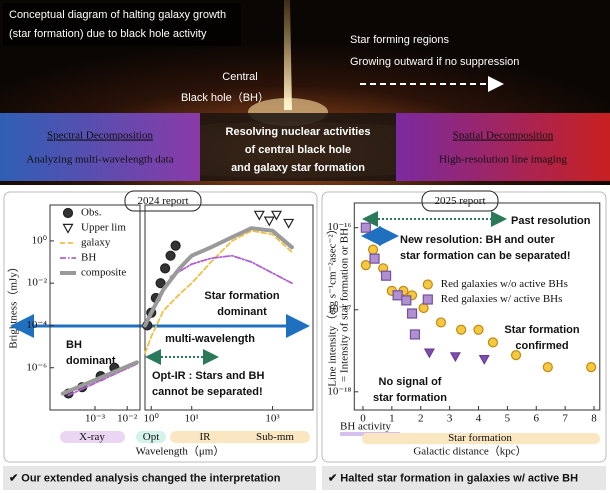  What do you see at coordinates (421, 419) in the screenshot?
I see `x-tick-label: 2` at bounding box center [421, 419].